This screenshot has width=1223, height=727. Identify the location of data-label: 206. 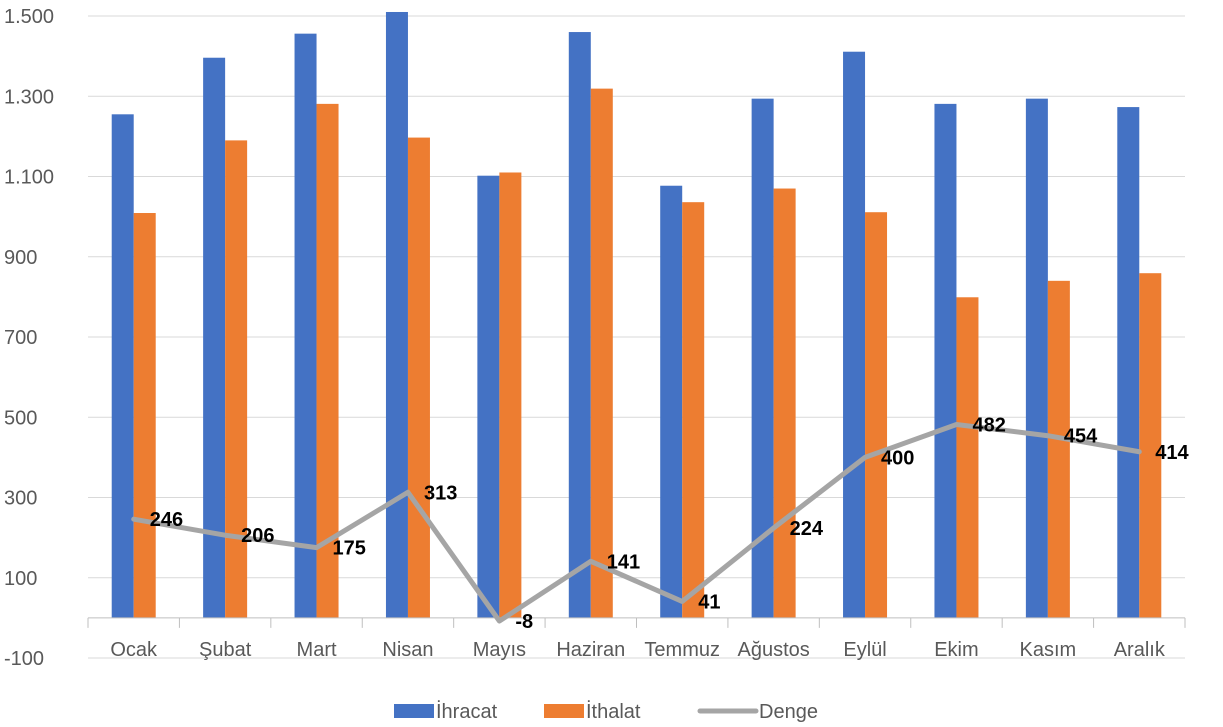
(257, 536).